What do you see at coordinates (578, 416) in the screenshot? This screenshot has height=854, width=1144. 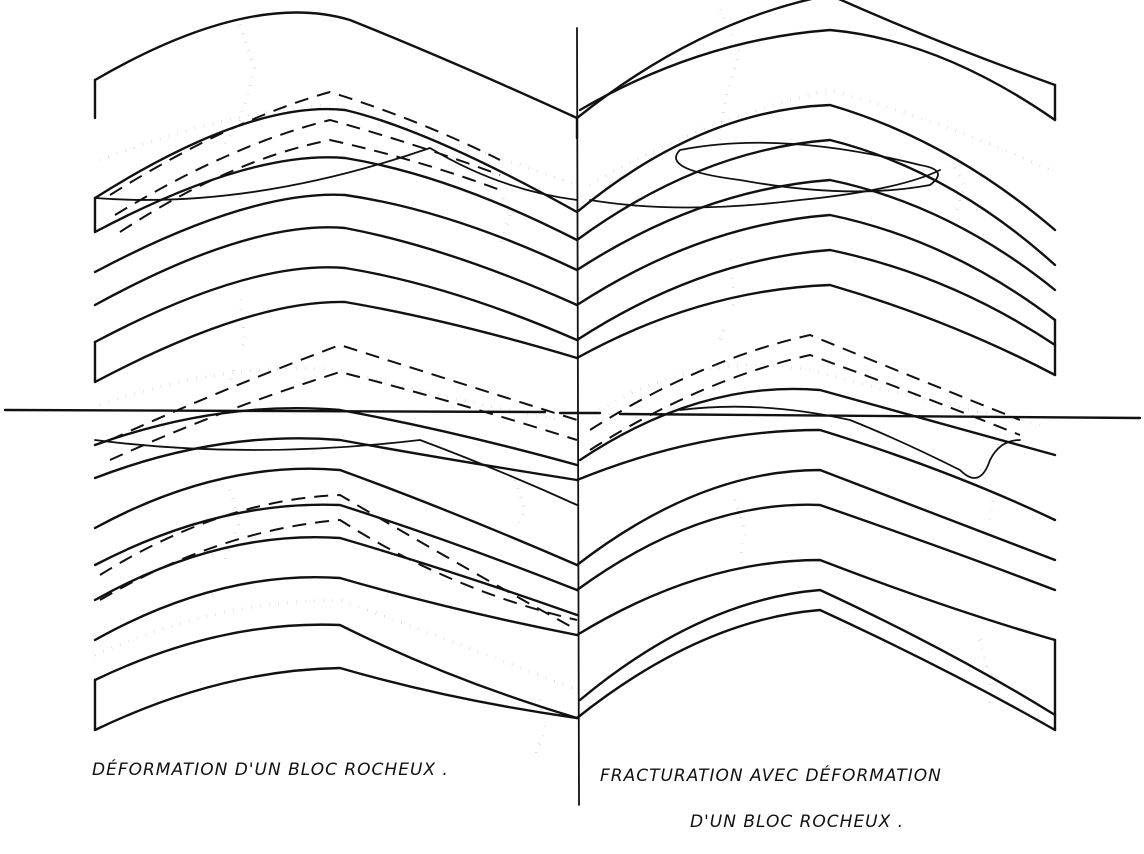 I see `vertical-divider` at bounding box center [578, 416].